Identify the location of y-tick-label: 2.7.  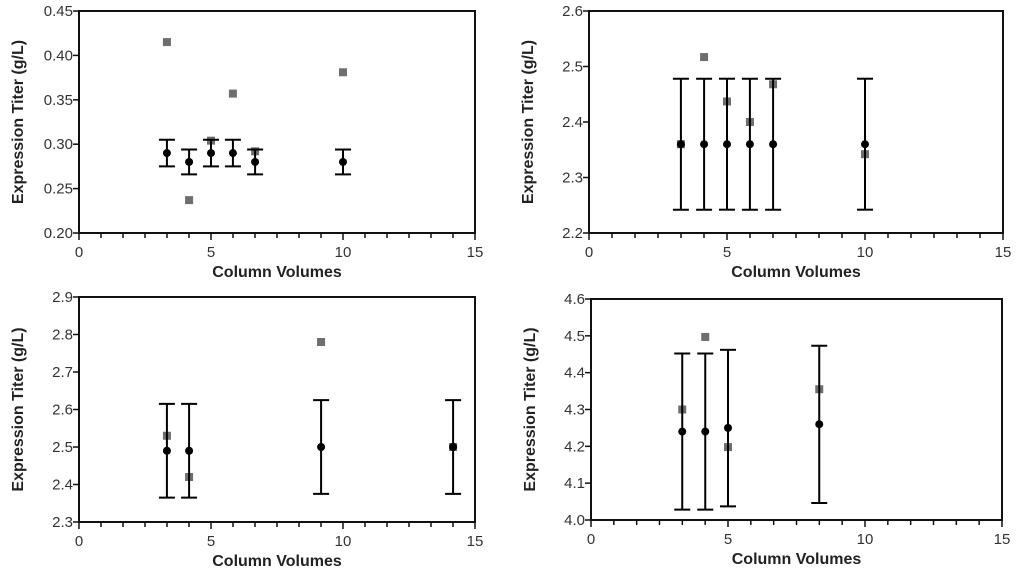
(62, 372).